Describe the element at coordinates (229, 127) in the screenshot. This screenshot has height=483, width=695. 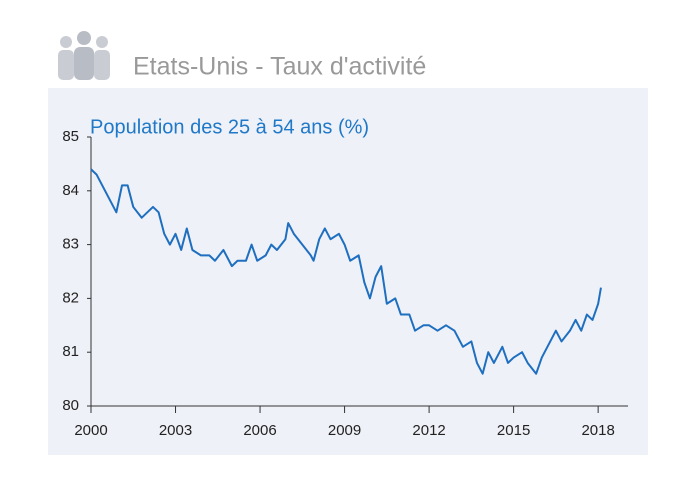
I see `chart-subtitle: Population des 25 à 54 ans (%)` at that location.